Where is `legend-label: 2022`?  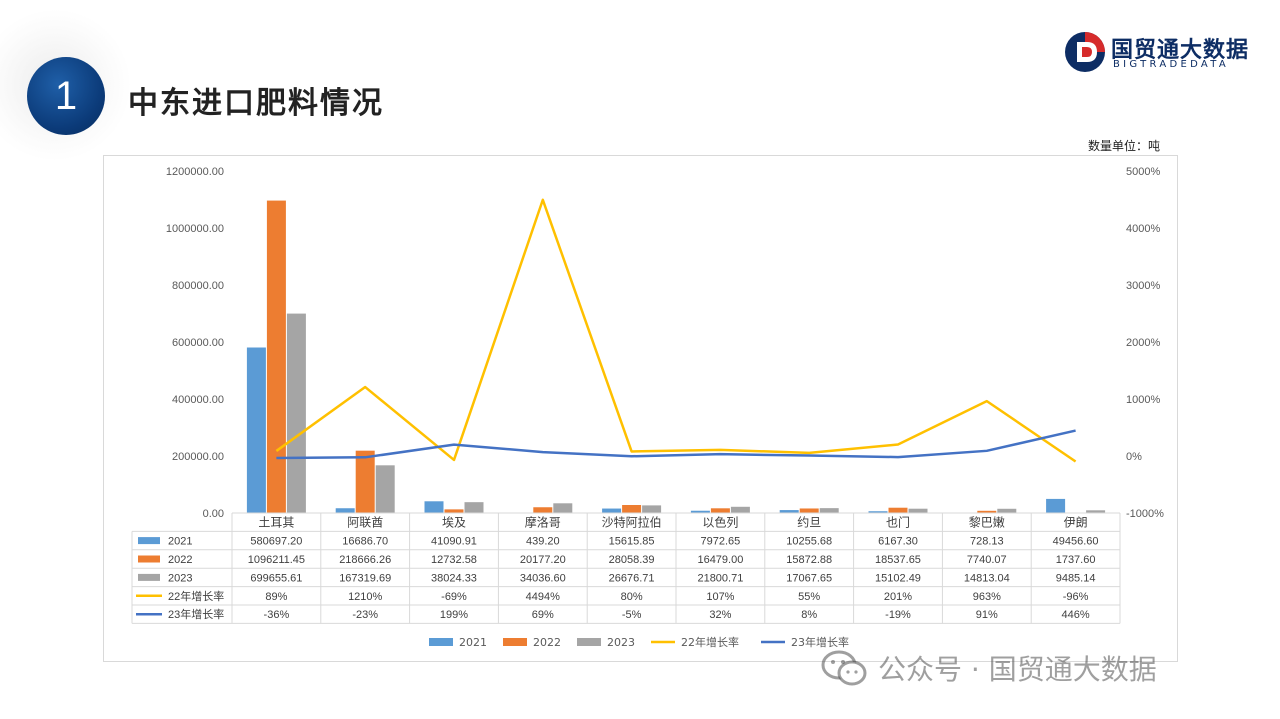
legend-label: 2022 is located at coordinates (547, 642).